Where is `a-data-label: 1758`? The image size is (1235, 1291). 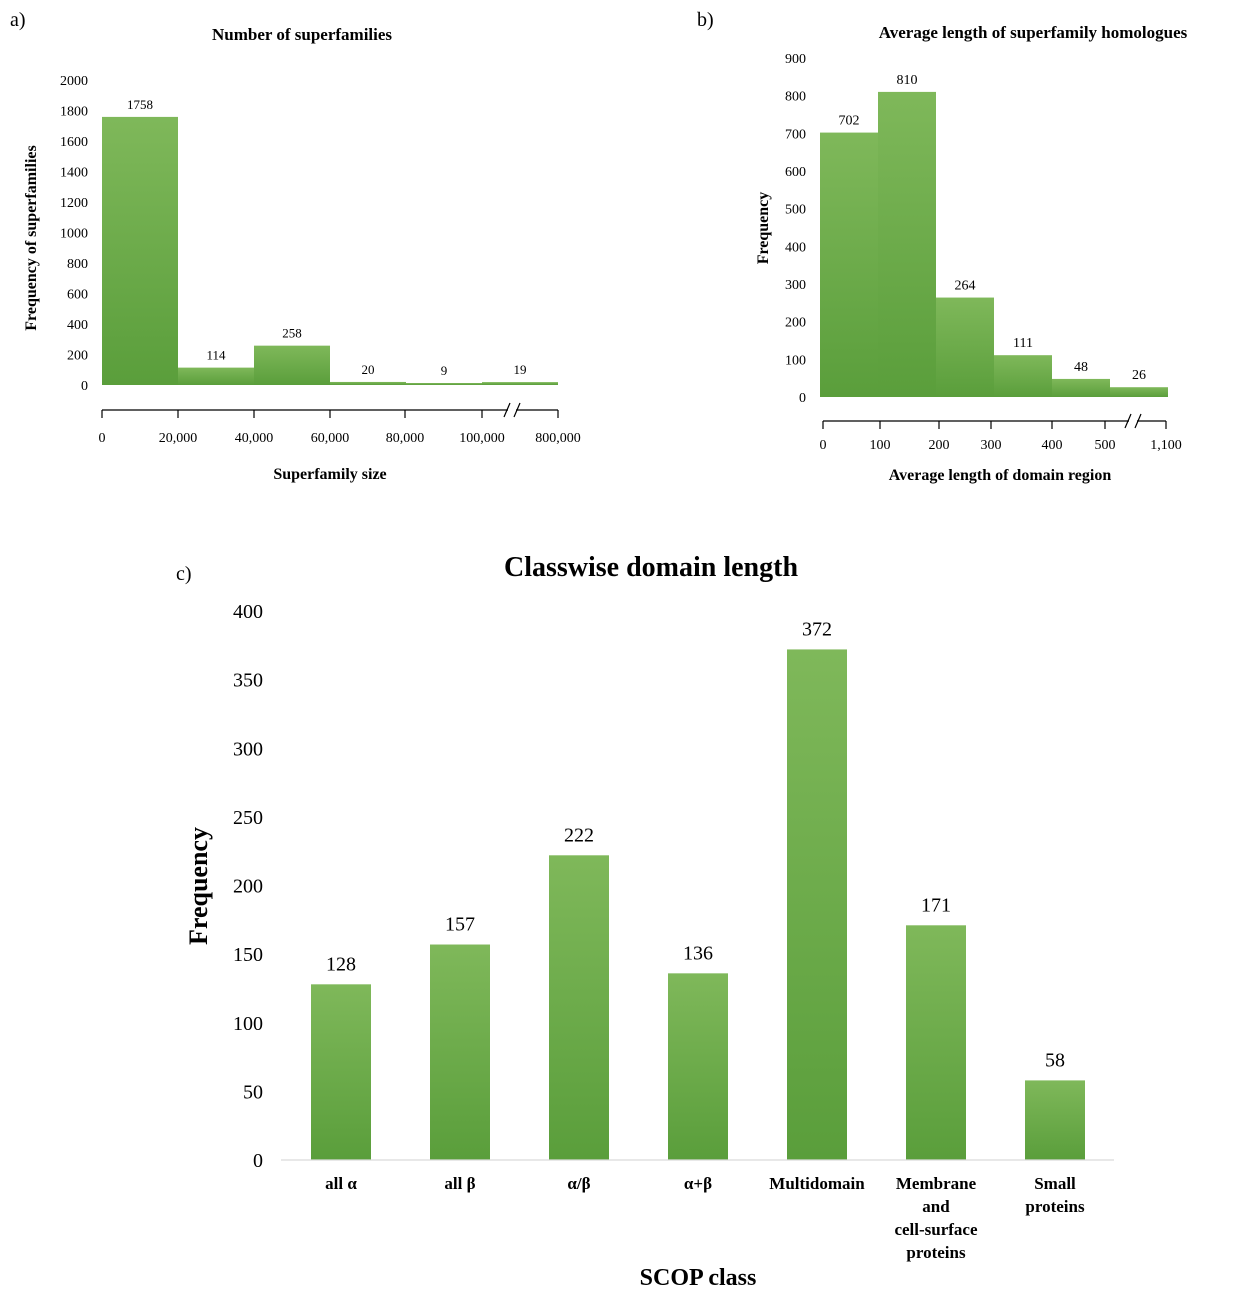 a-data-label: 1758 is located at coordinates (140, 104).